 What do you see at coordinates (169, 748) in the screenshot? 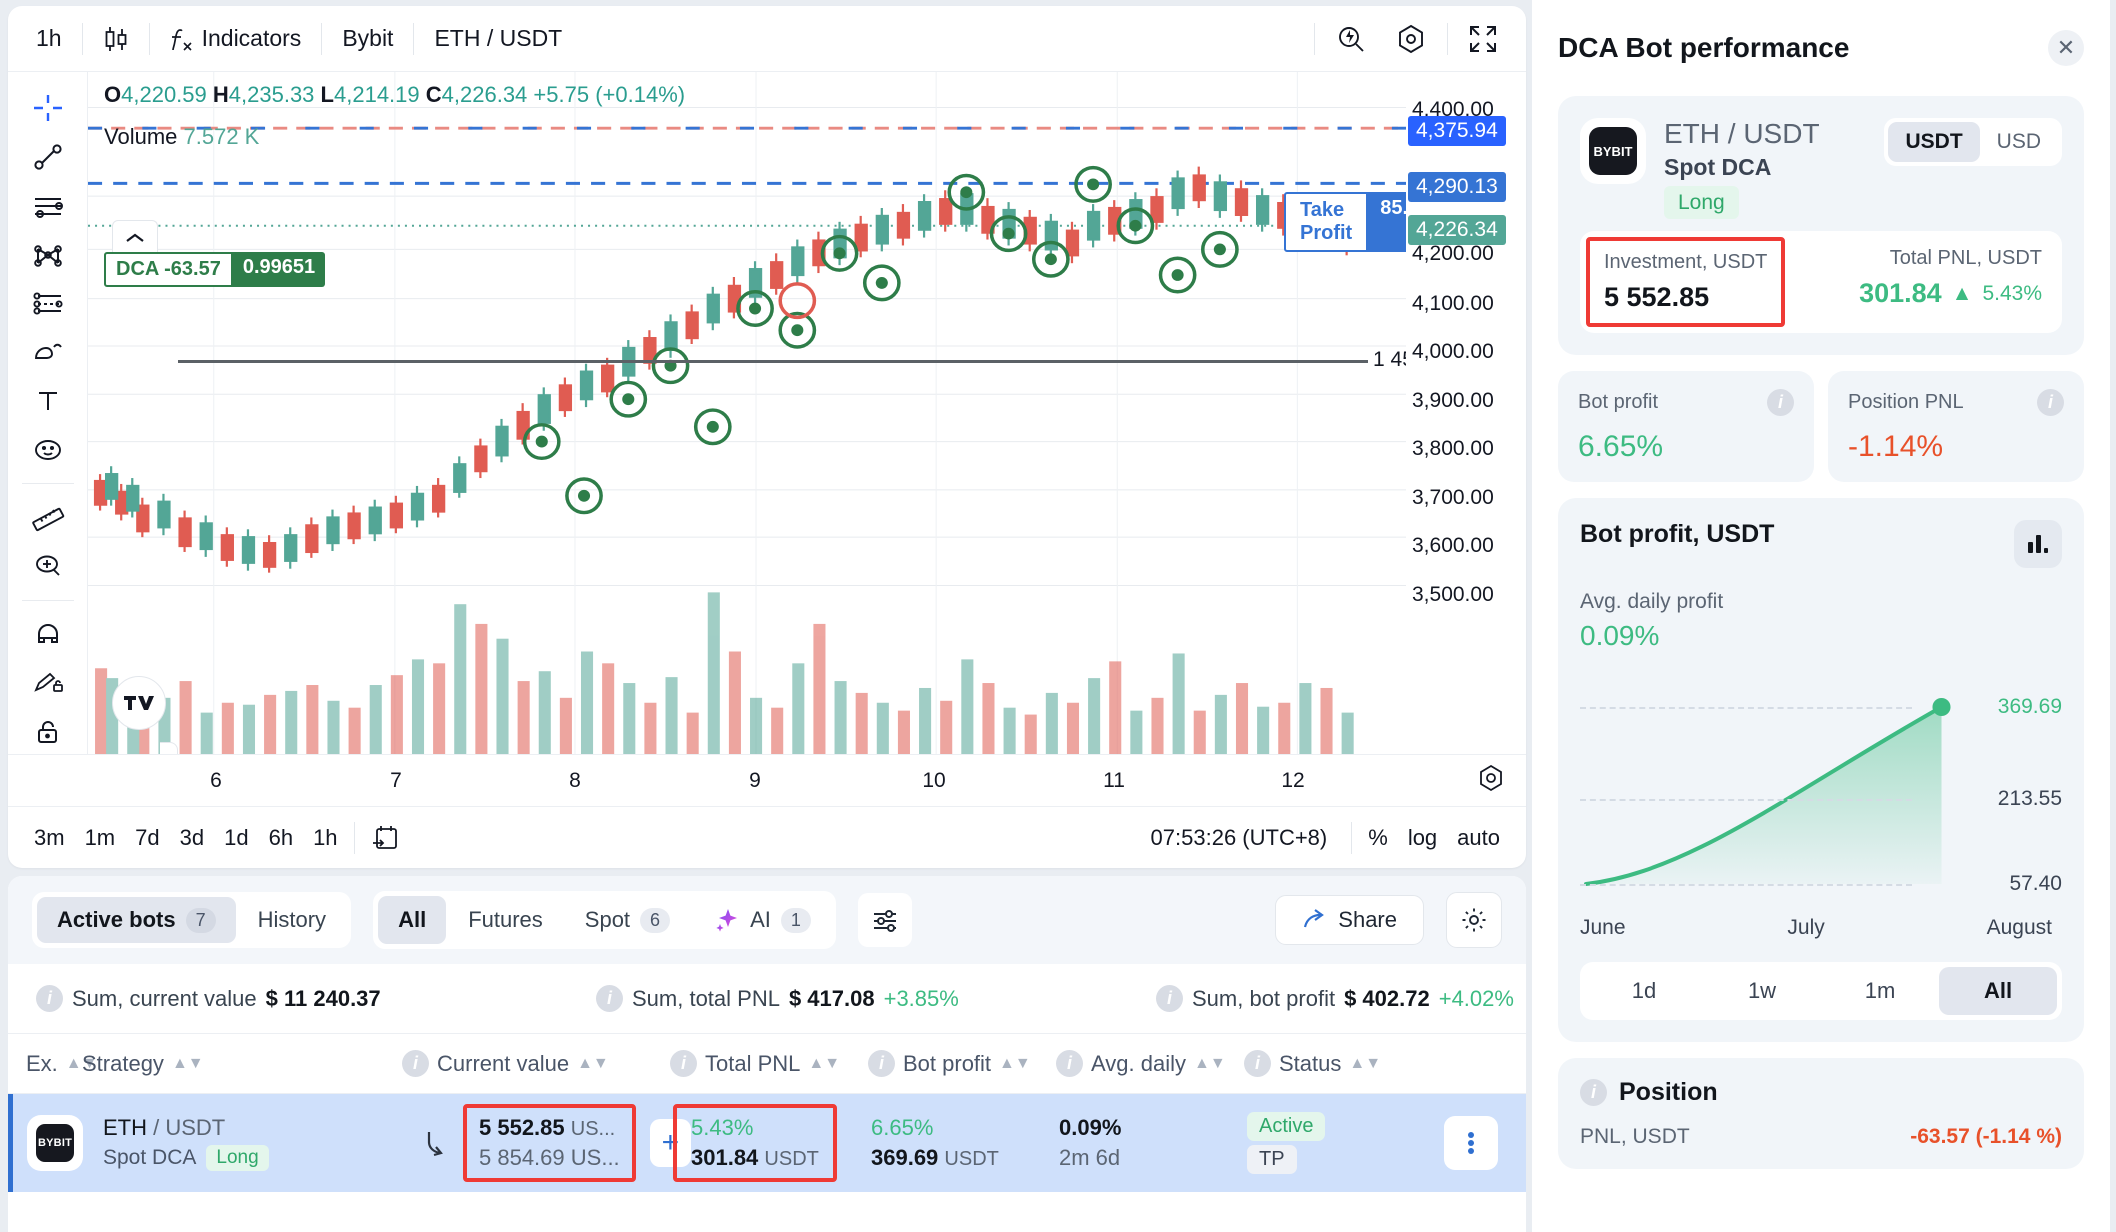
I see `collapse-sidebar-handle` at bounding box center [169, 748].